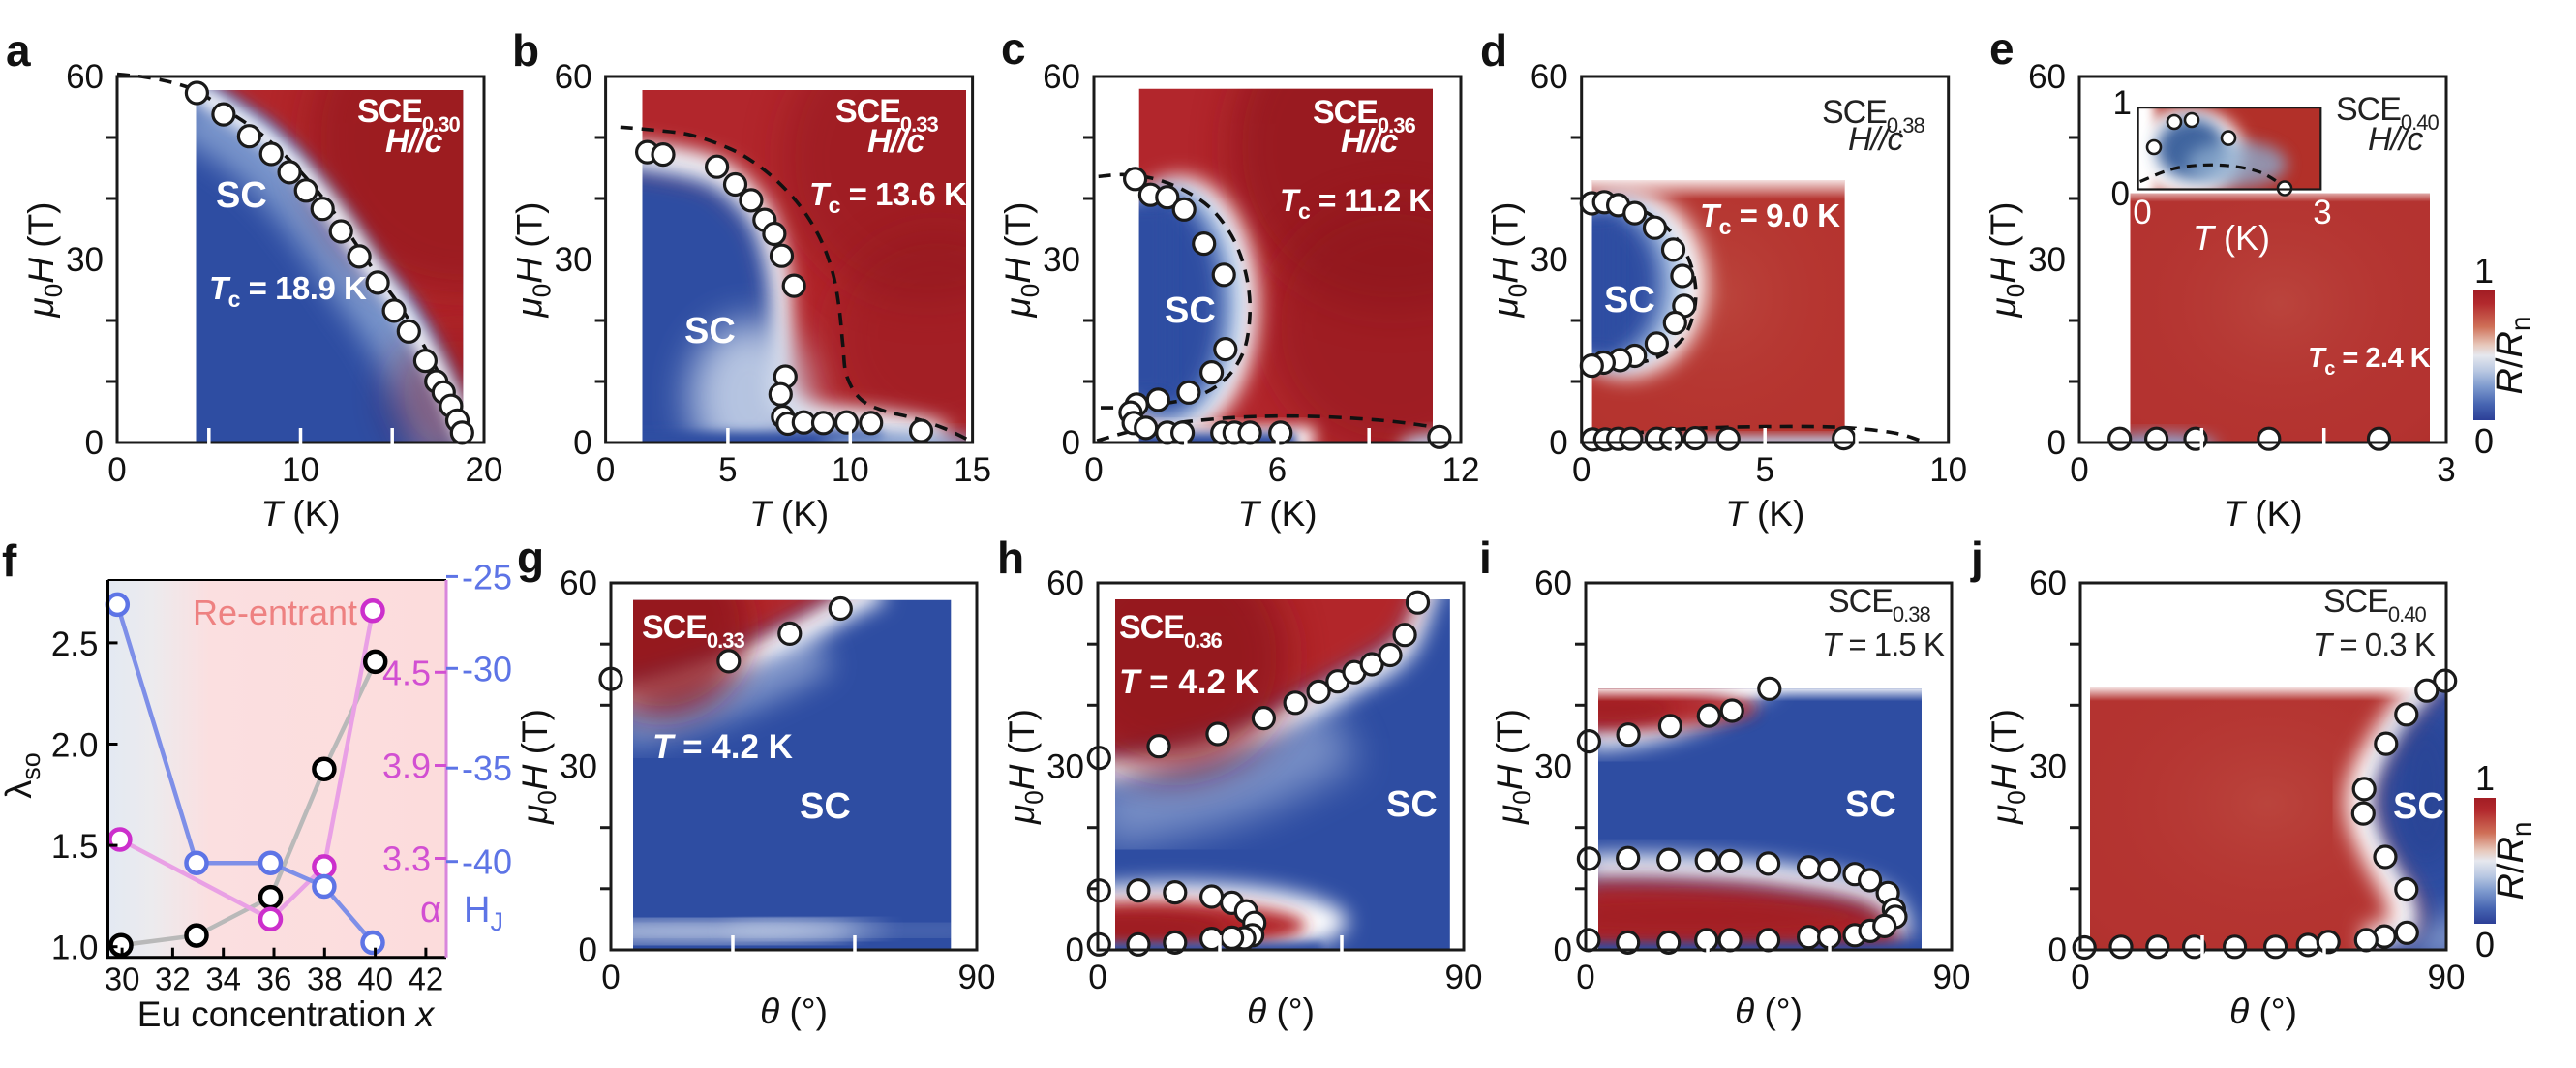 The image size is (2576, 1068). I want to click on svg-text: α, so click(430, 910).